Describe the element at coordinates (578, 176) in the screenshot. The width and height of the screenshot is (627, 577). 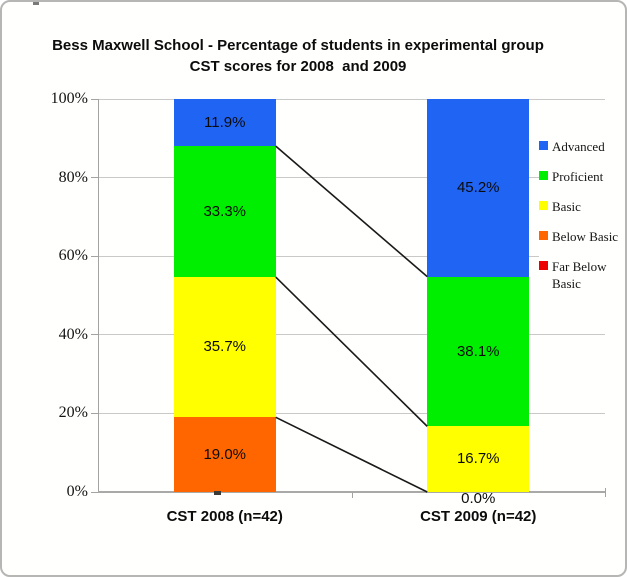
I see `legend-label-proficient: Proficient` at that location.